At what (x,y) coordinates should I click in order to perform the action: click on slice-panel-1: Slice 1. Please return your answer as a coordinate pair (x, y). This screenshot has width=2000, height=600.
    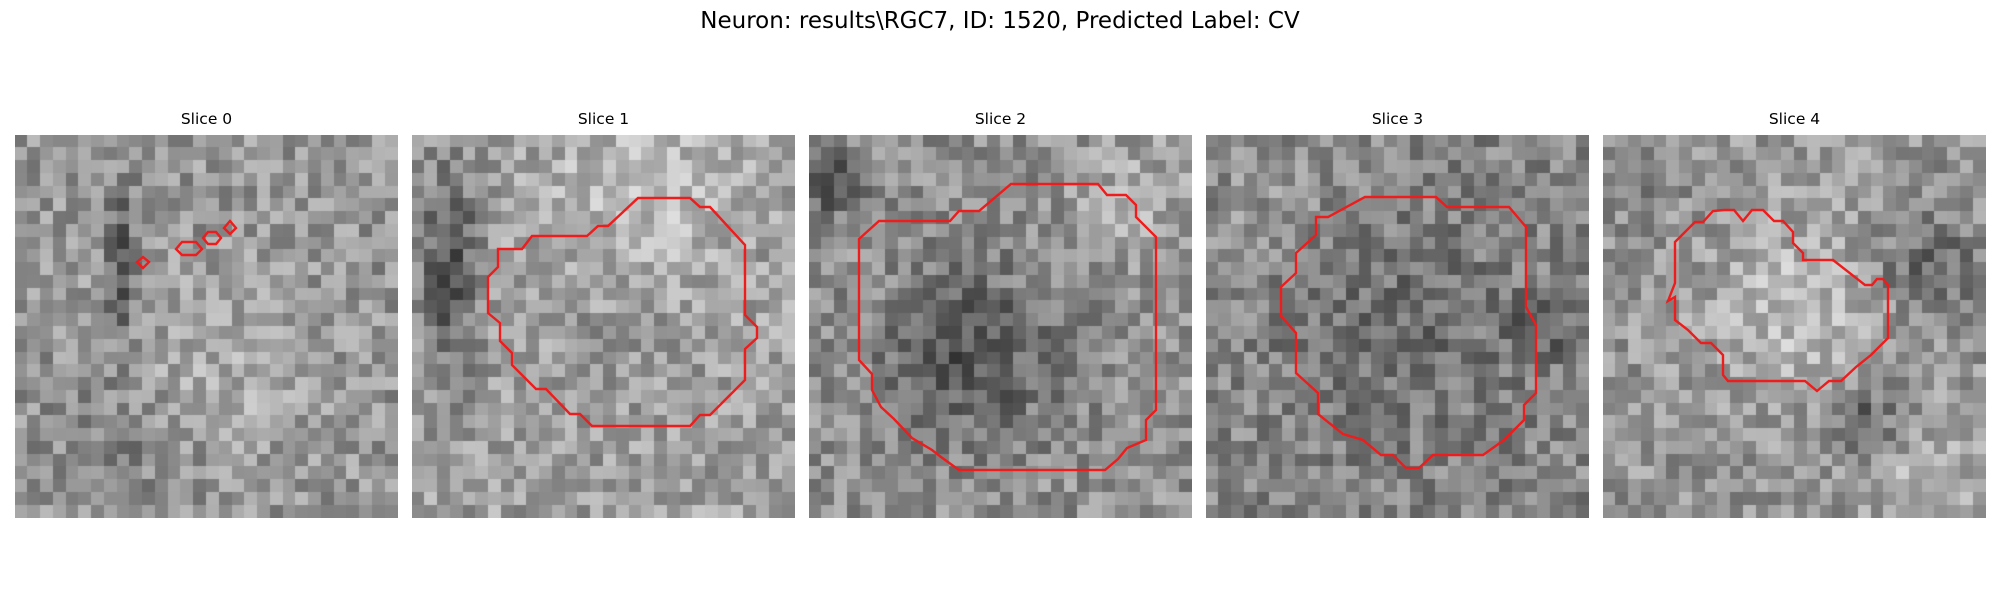
    Looking at the image, I should click on (603, 313).